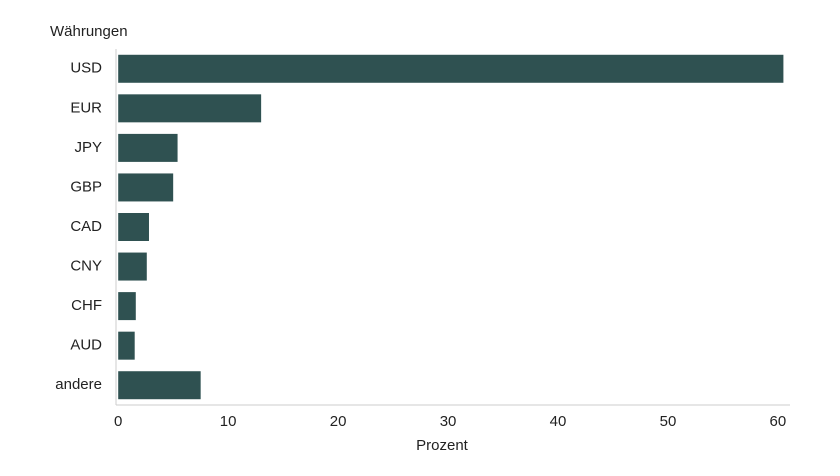 This screenshot has height=476, width=840. I want to click on y-axis-title: Währungen, so click(89, 31).